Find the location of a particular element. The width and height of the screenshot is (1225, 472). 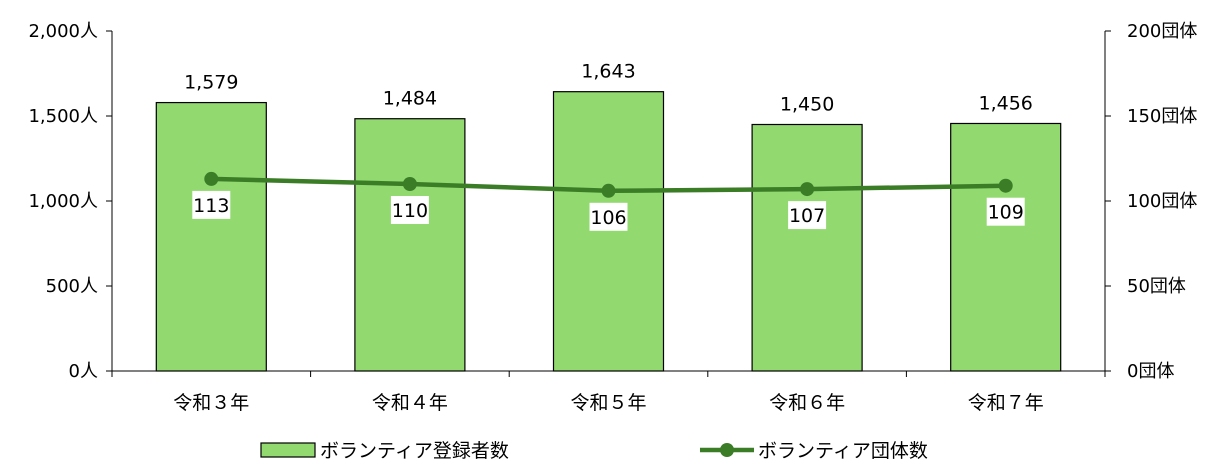

left-tick-label: 1,000人 is located at coordinates (63, 201).